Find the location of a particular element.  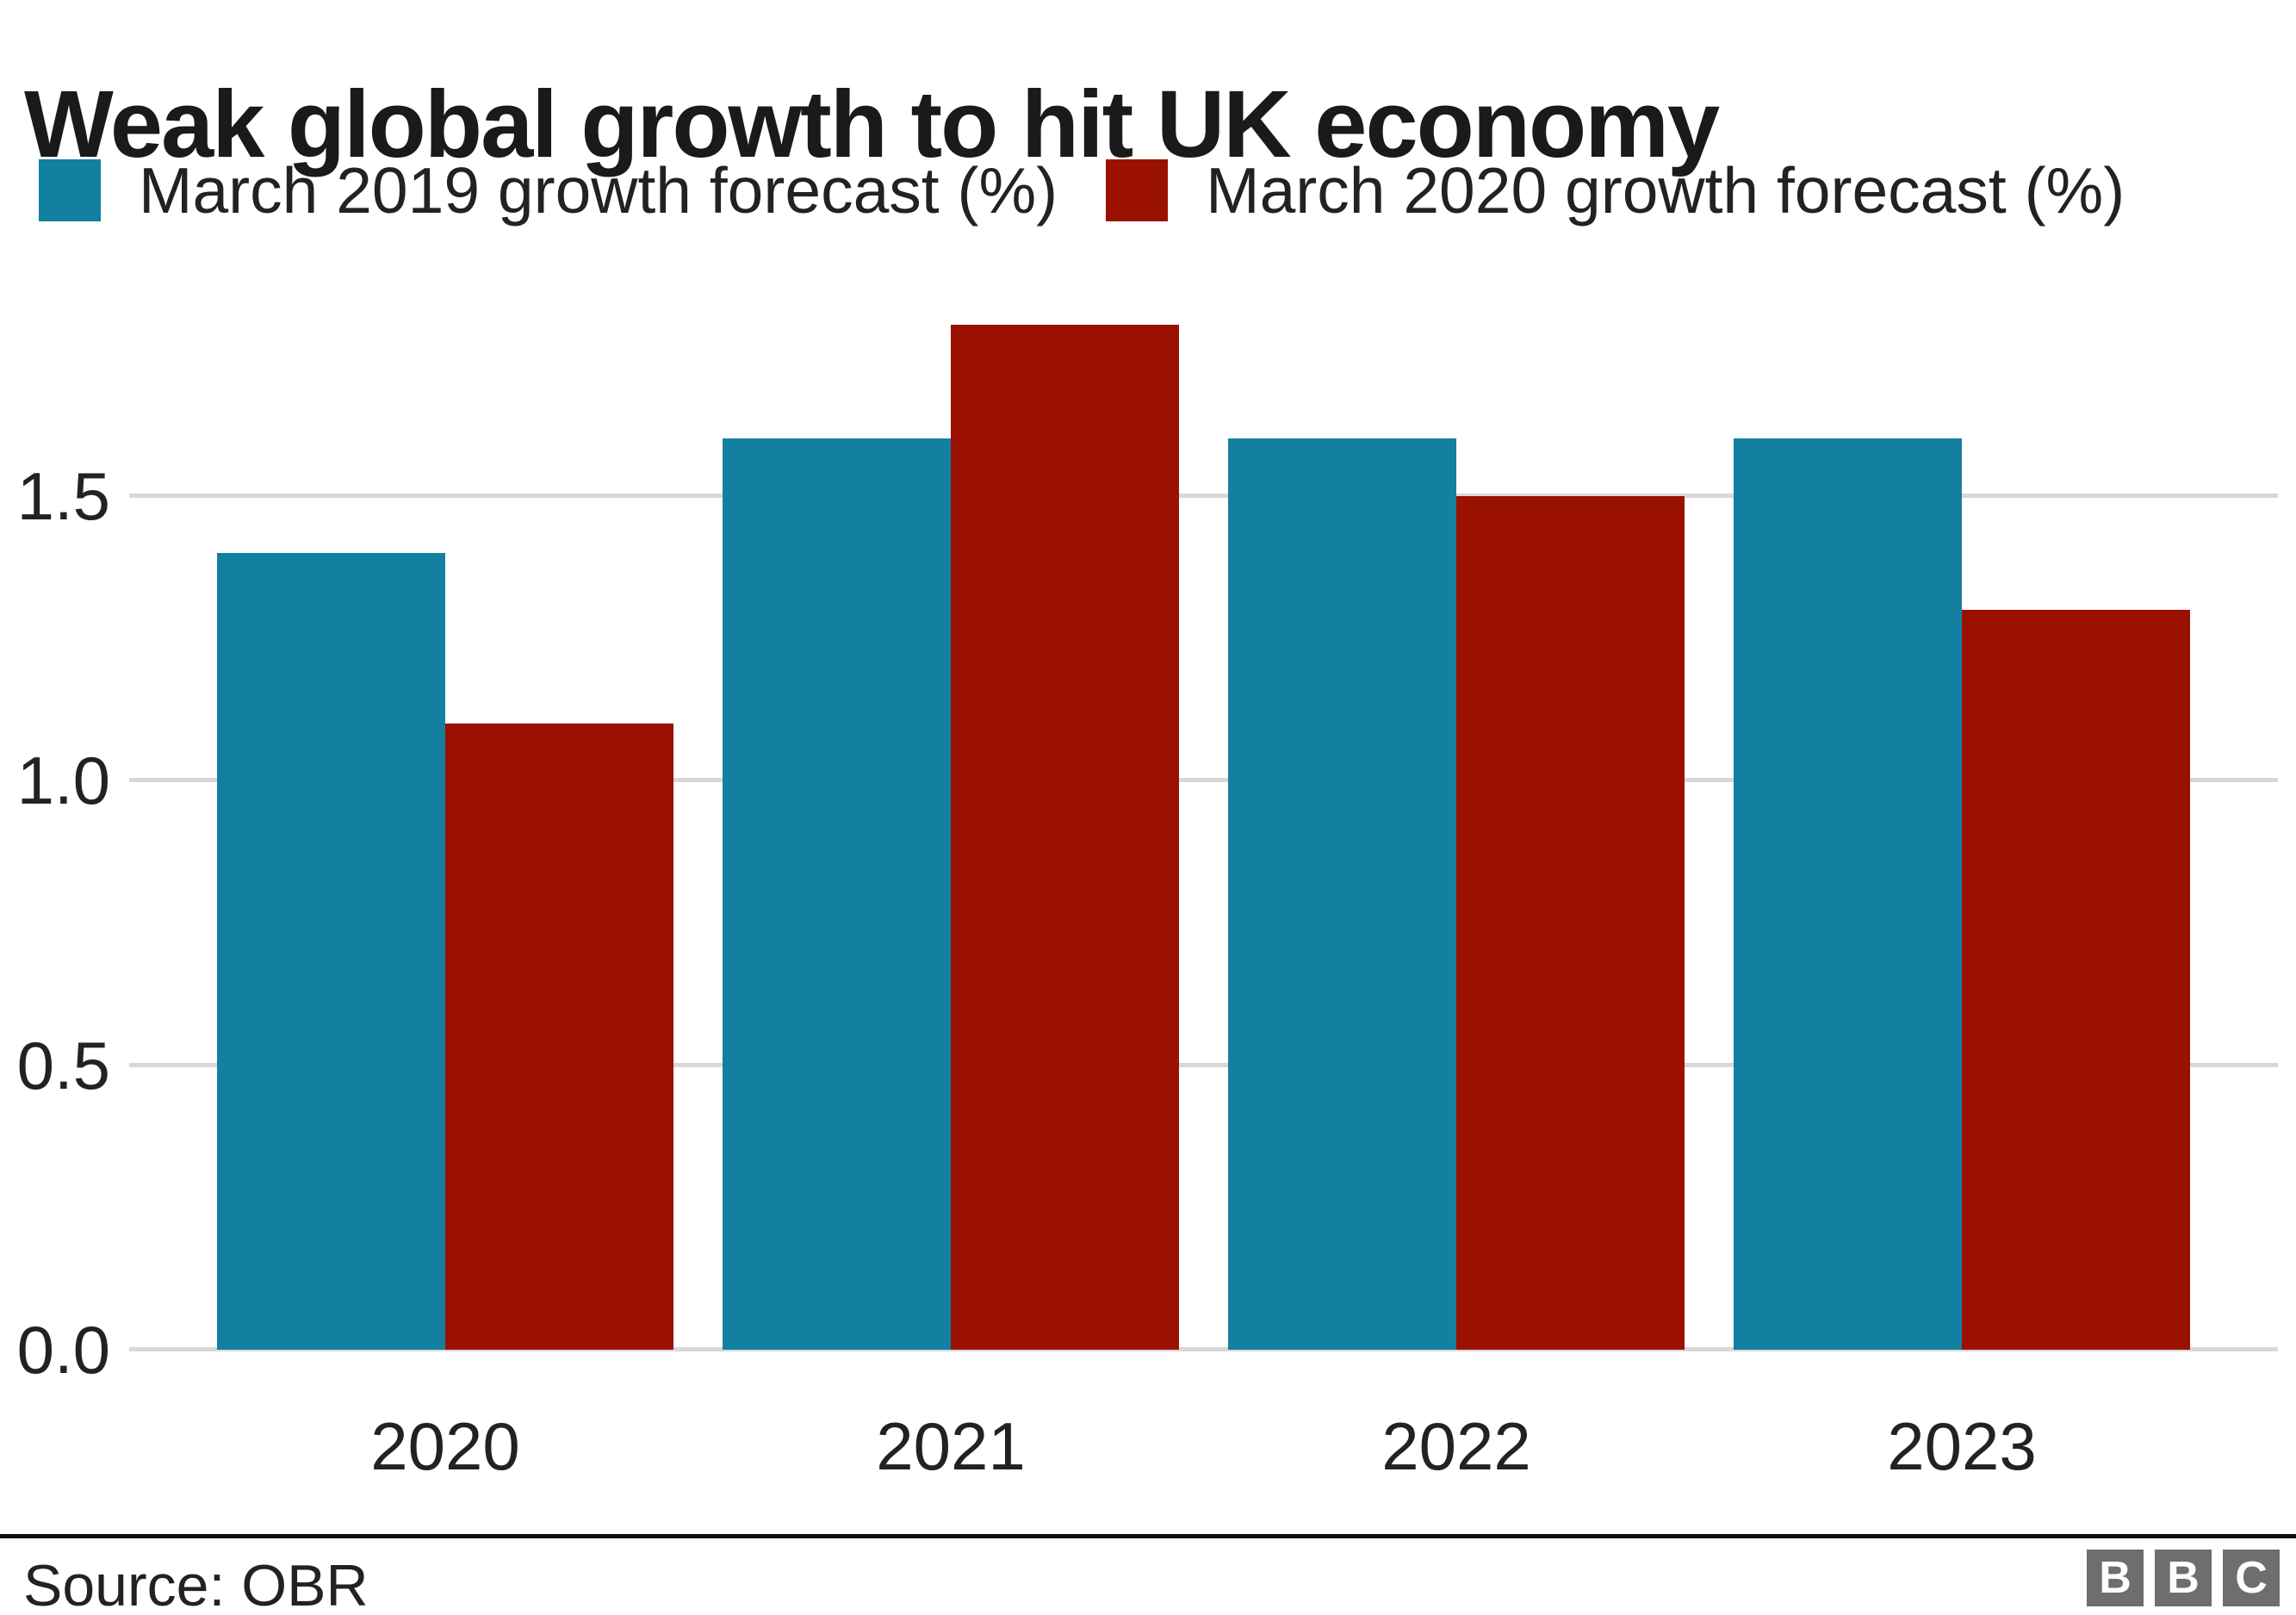

page-title: Weak global growth to hit UK economy is located at coordinates (872, 124).